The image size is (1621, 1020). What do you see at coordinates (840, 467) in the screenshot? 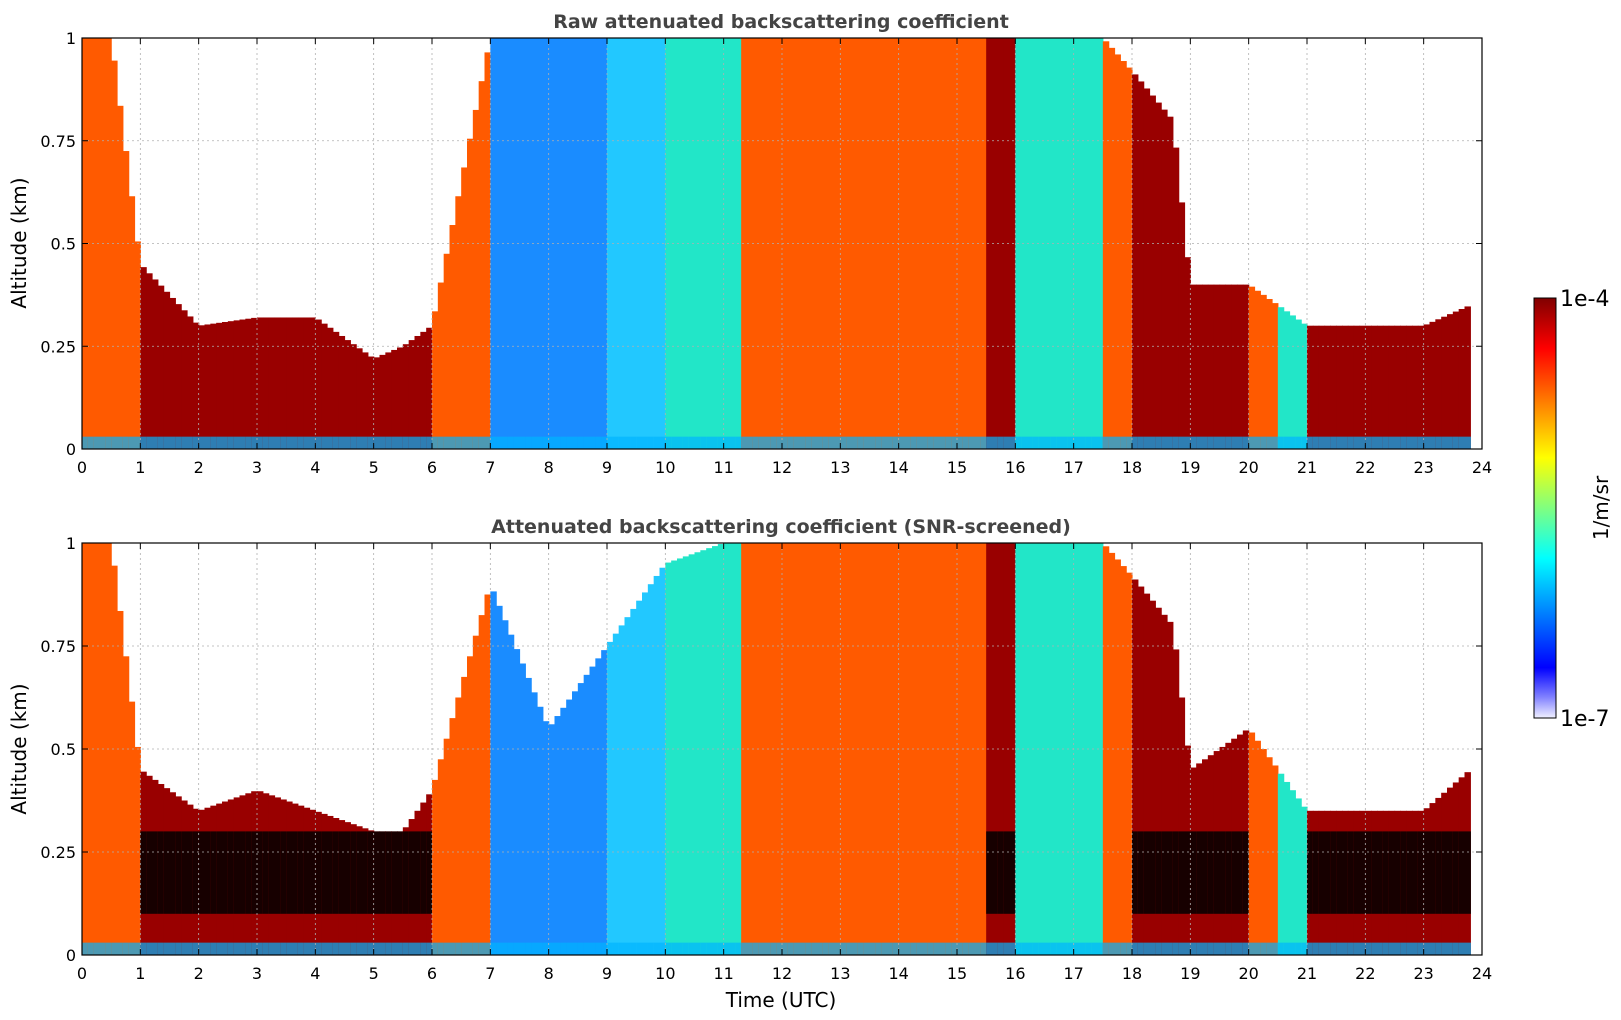
I see `x-tick-label: 13` at bounding box center [840, 467].